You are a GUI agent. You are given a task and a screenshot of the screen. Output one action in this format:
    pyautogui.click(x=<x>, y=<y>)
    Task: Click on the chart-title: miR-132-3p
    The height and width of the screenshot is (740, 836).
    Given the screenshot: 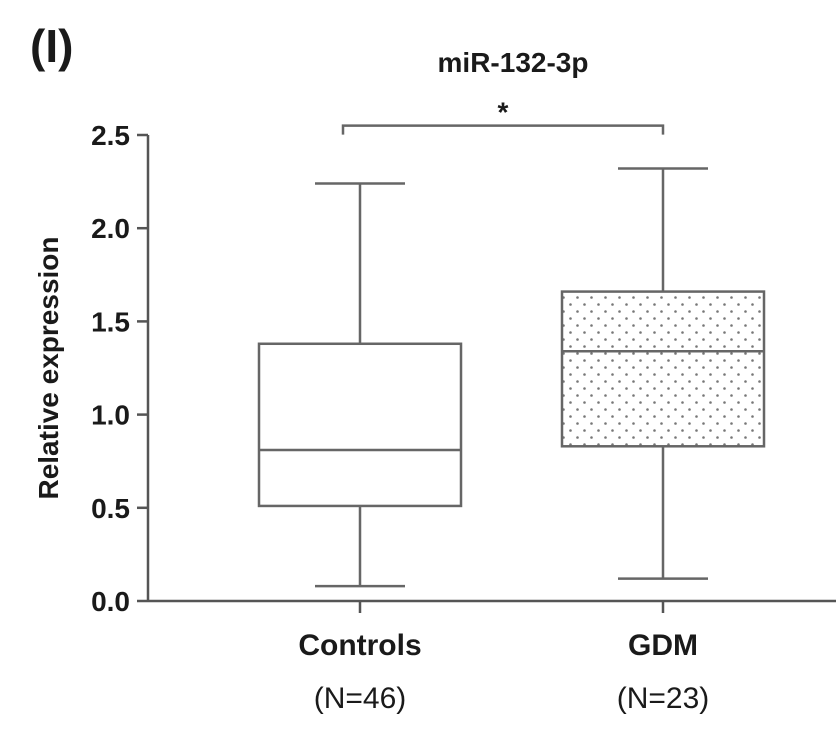 What is the action you would take?
    pyautogui.click(x=513, y=62)
    